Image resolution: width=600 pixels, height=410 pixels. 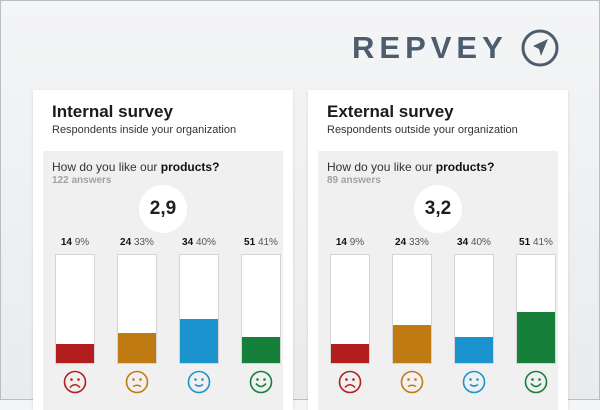 What do you see at coordinates (112, 111) in the screenshot?
I see `card-title: Internal survey` at bounding box center [112, 111].